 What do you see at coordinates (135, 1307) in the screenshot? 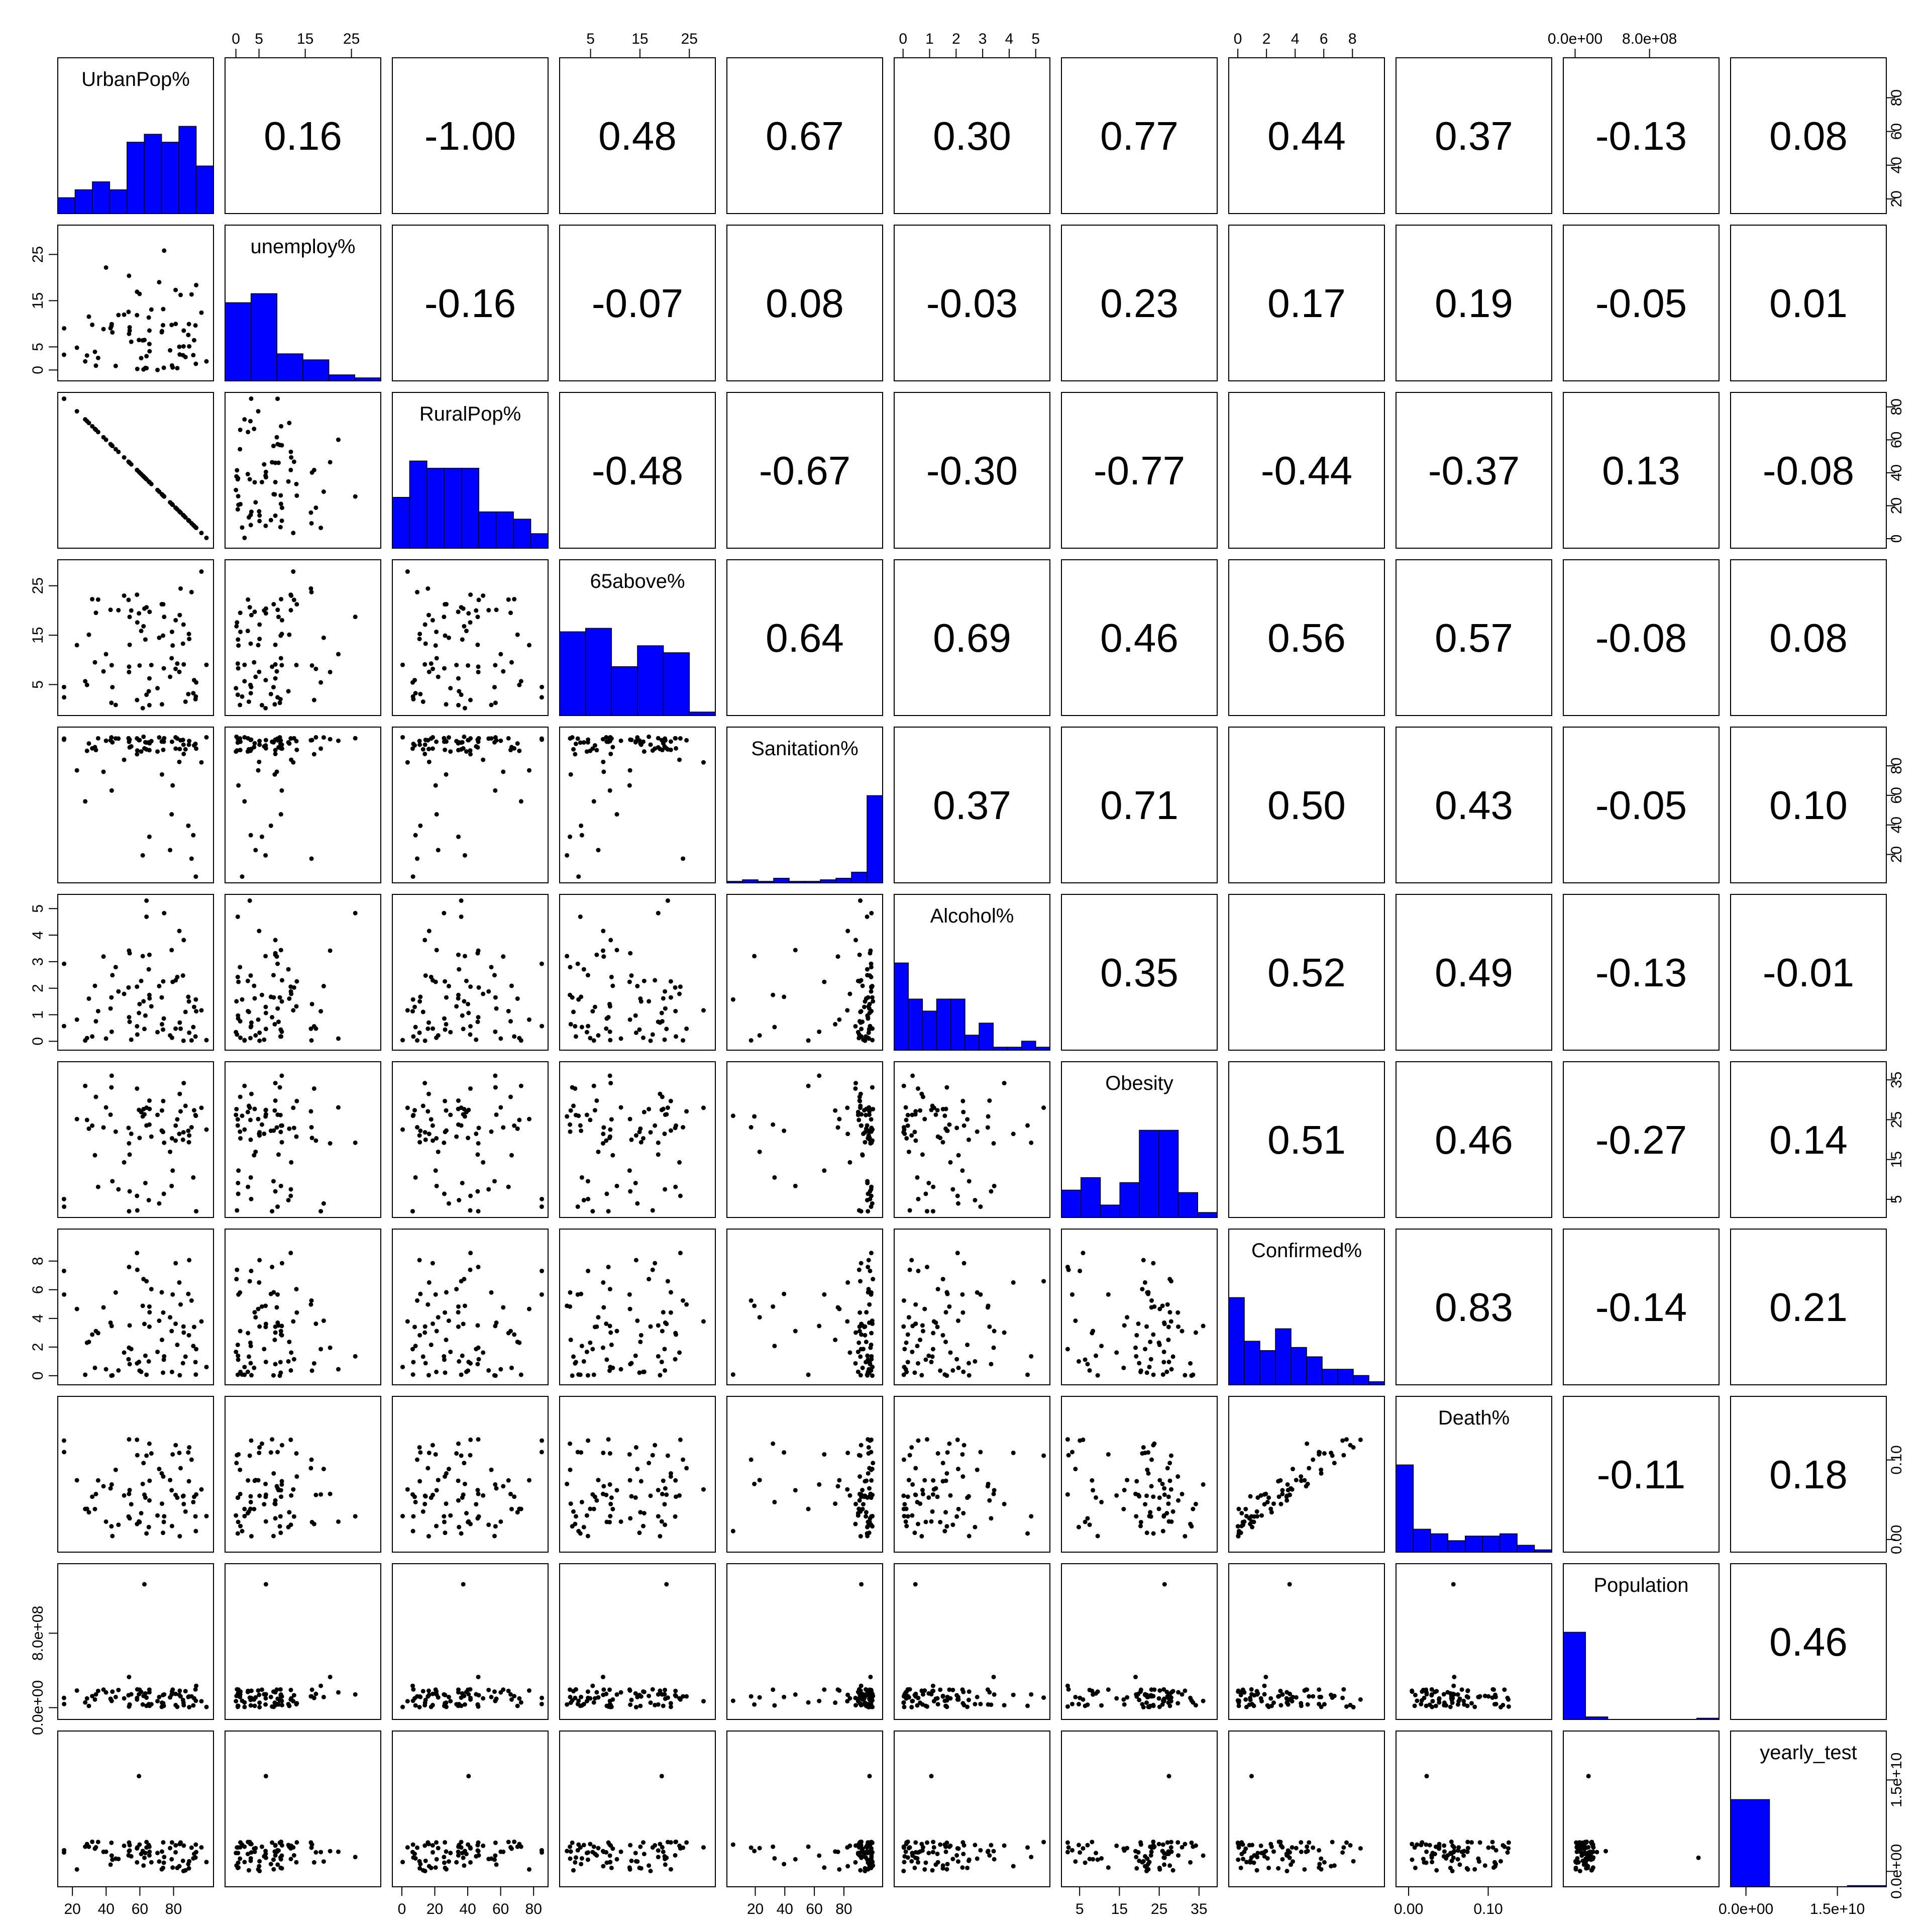
I see `panel-r7-c0` at bounding box center [135, 1307].